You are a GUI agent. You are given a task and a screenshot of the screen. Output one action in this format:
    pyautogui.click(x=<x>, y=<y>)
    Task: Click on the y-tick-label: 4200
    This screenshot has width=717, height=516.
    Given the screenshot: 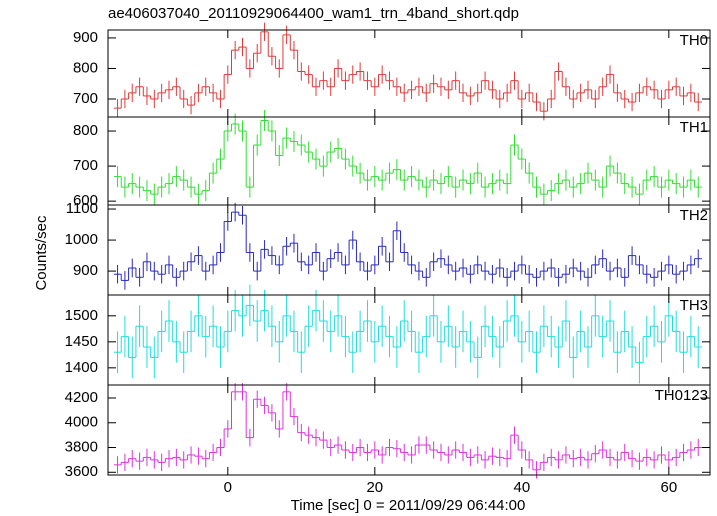 What is the action you would take?
    pyautogui.click(x=81, y=397)
    